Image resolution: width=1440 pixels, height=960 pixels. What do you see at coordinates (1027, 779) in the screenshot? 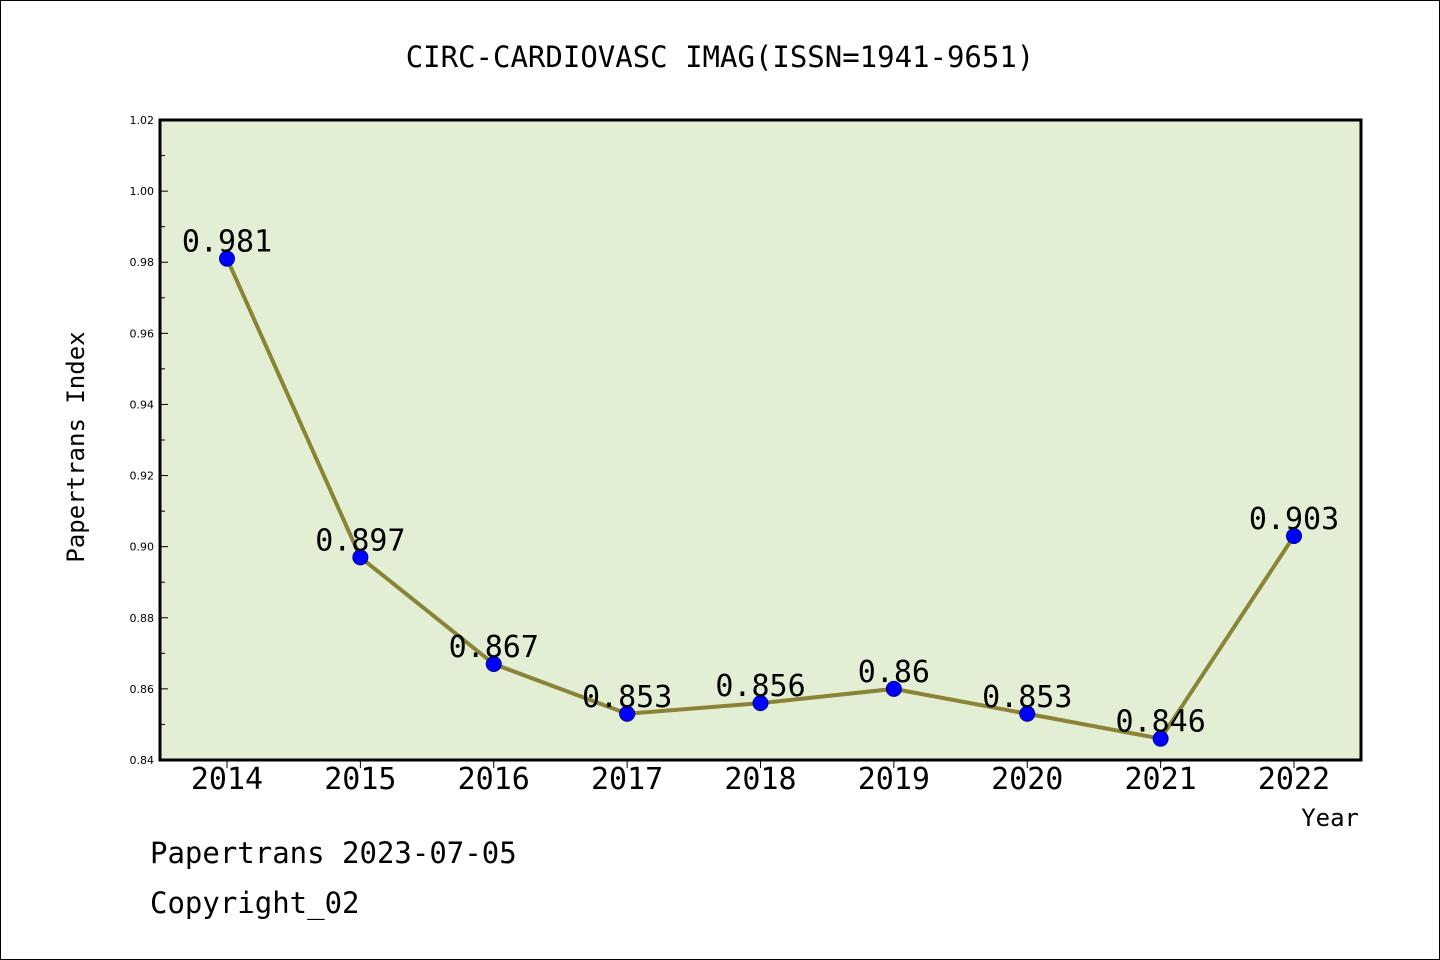
I see `x-tick-label: 2020` at bounding box center [1027, 779].